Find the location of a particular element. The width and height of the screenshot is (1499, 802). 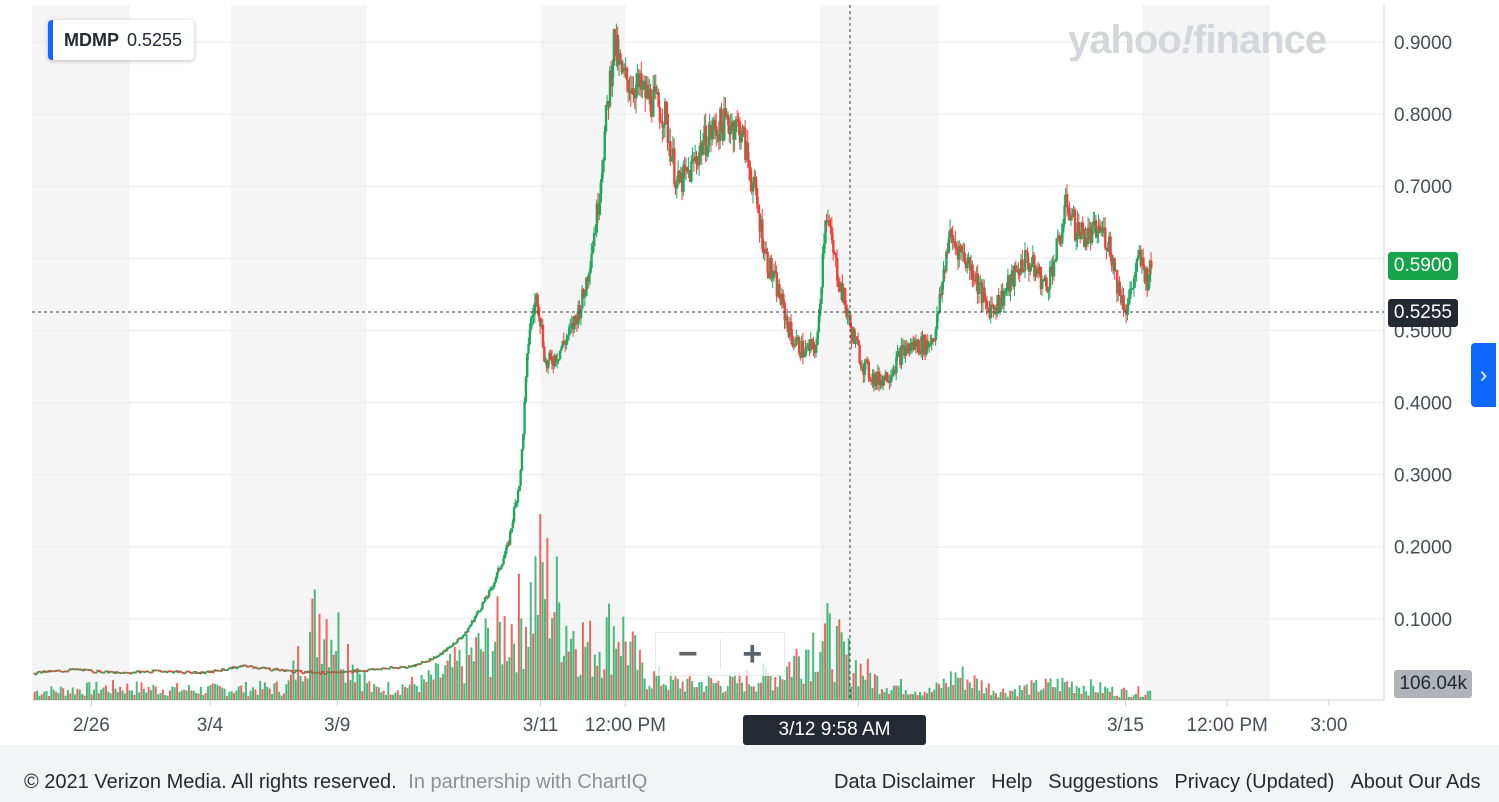

footer-partnership-link: In partnership with ChartIQ is located at coordinates (528, 782).